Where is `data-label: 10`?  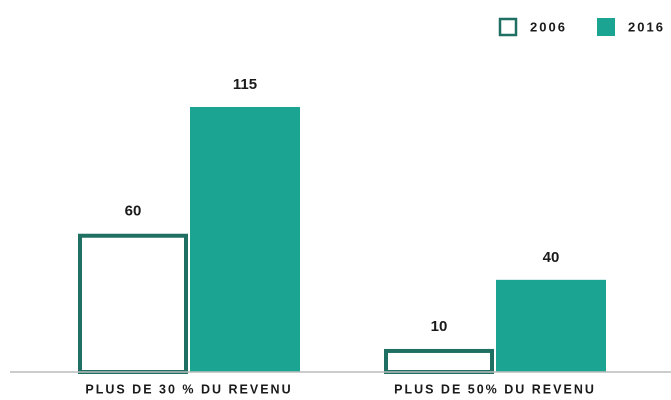
data-label: 10 is located at coordinates (439, 326).